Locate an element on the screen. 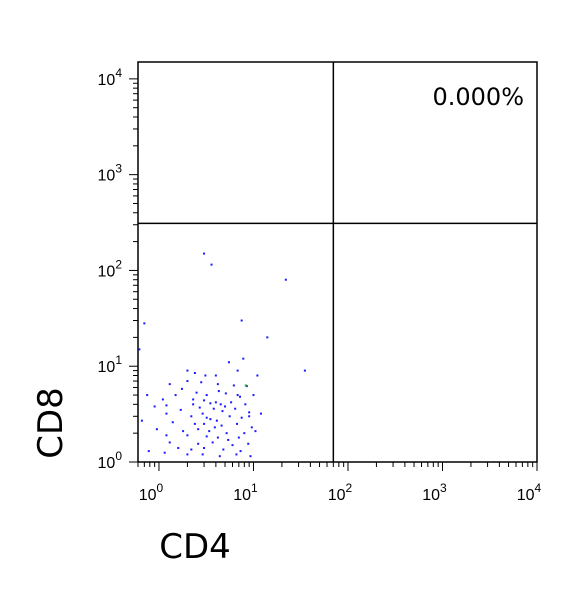 This screenshot has width=576, height=603. y-tick-exponent: 3 is located at coordinates (118, 169).